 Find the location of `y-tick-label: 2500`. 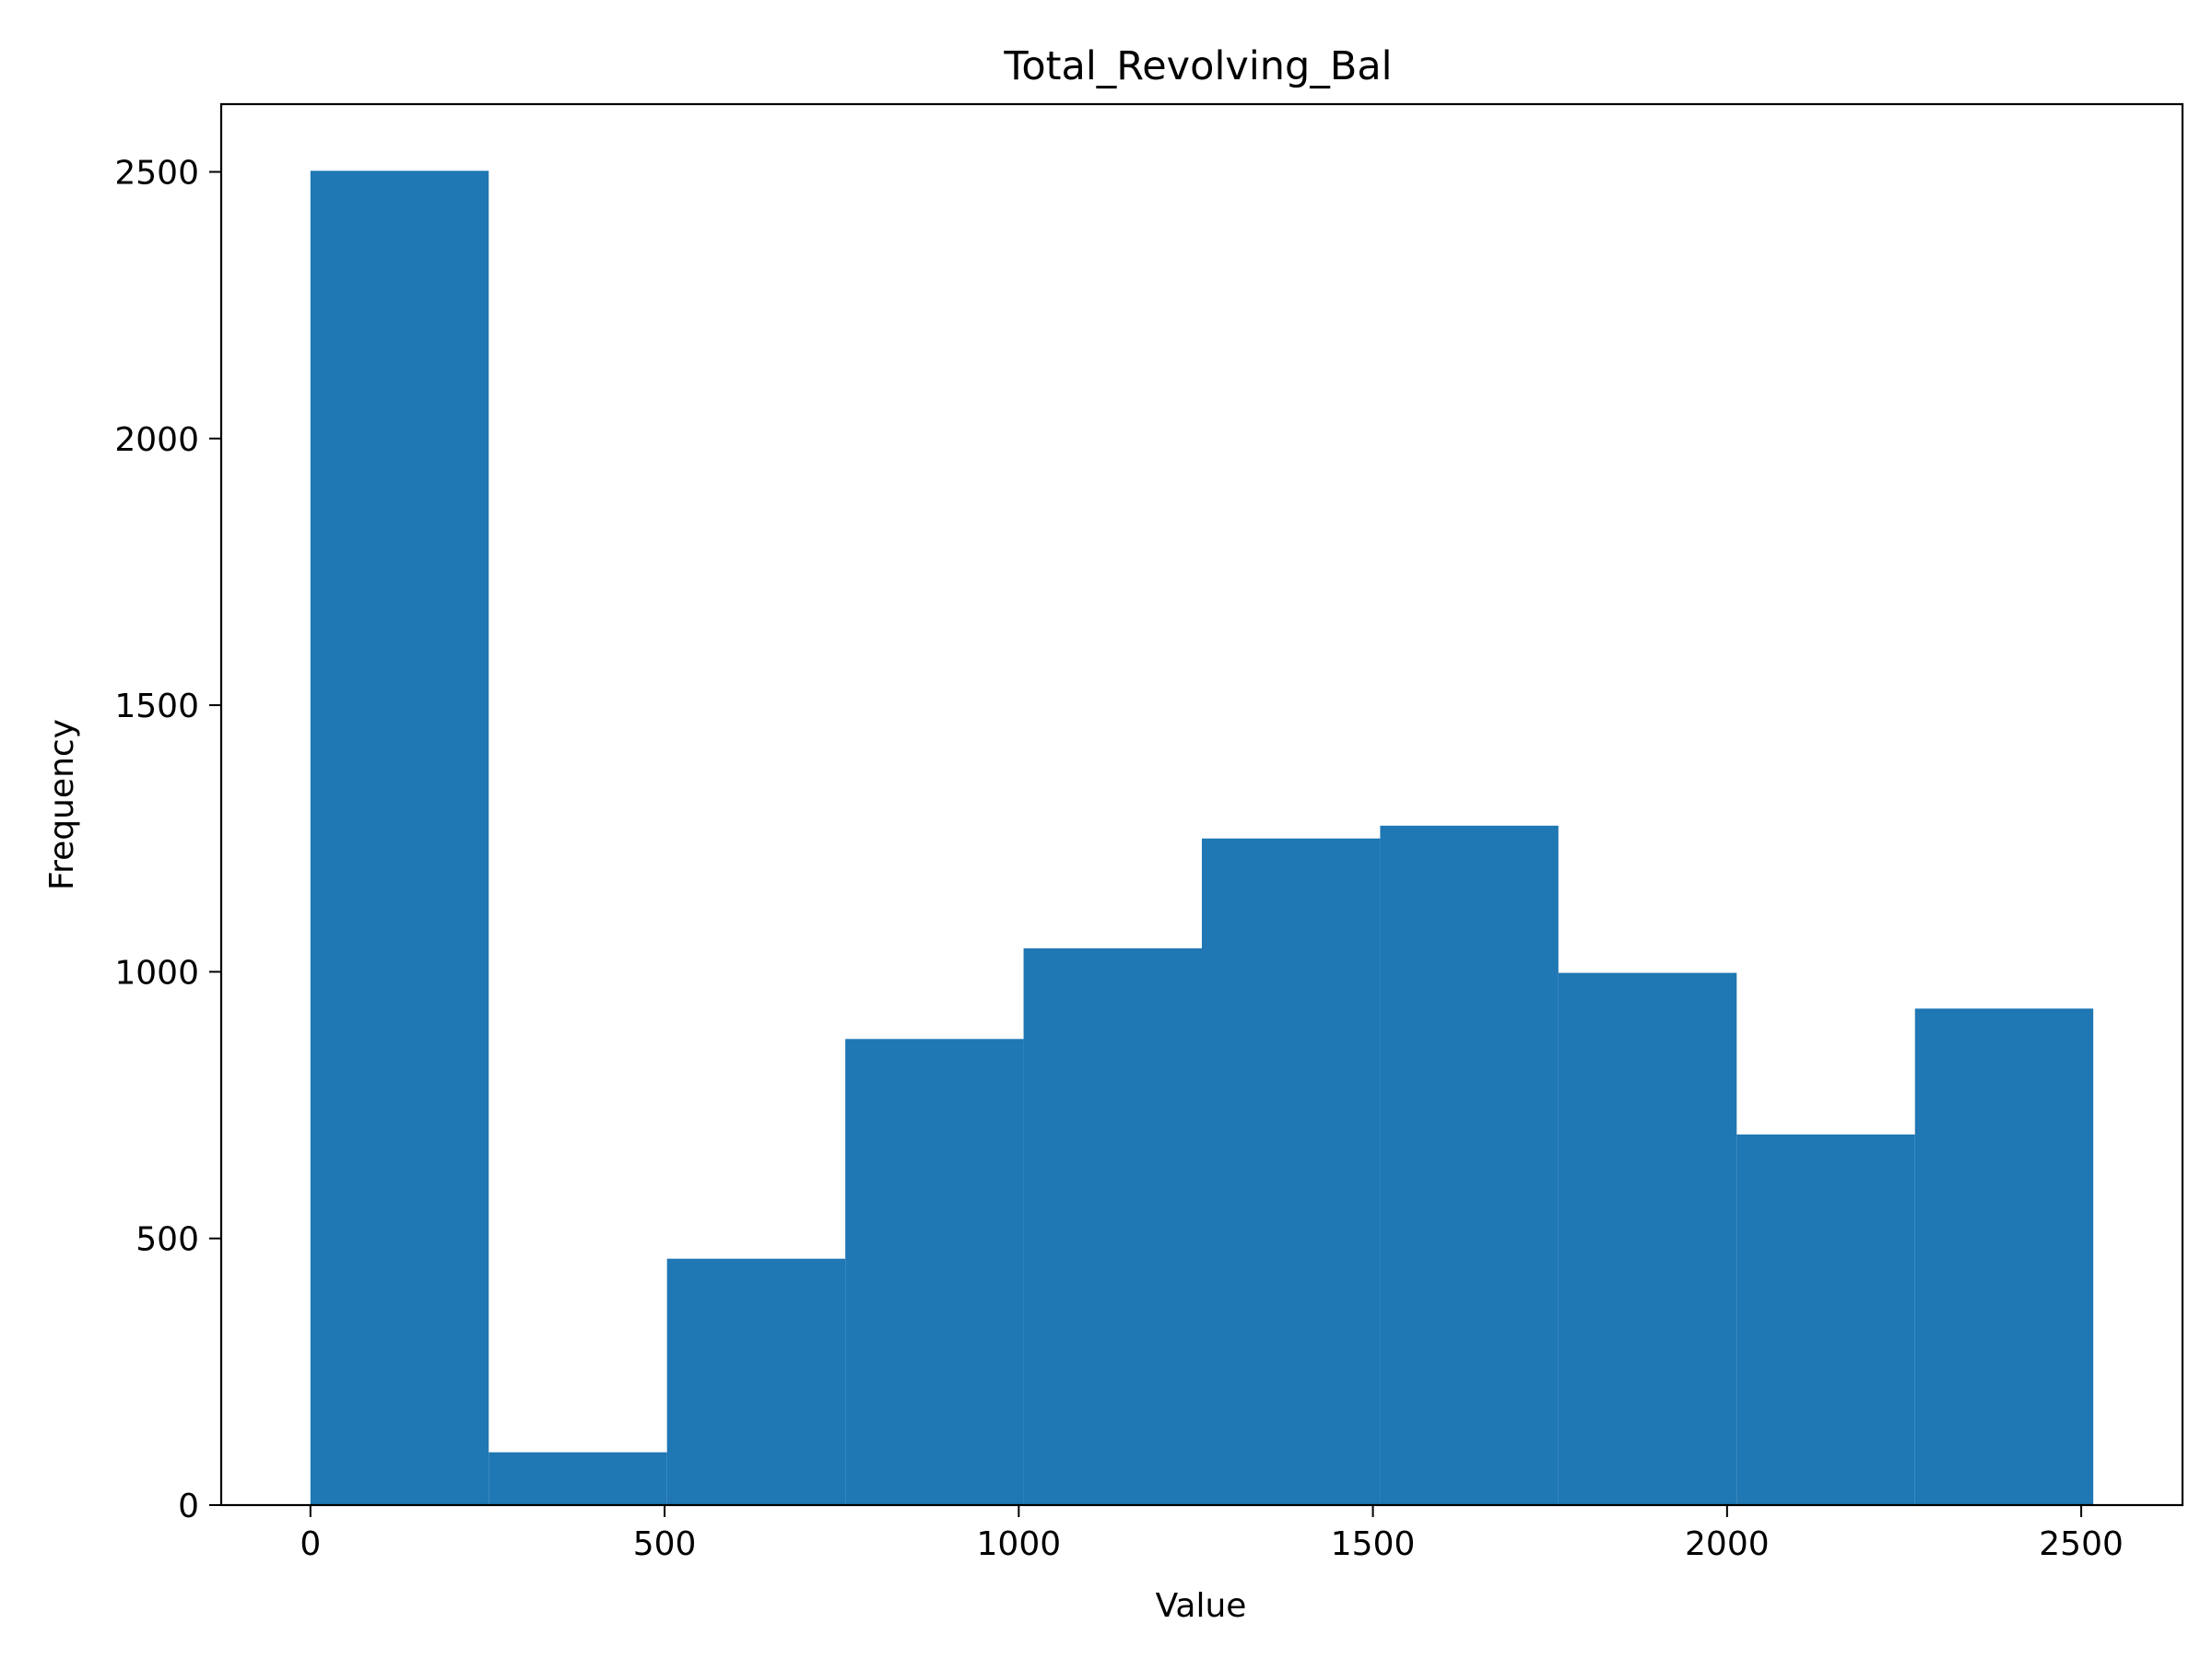

y-tick-label: 2500 is located at coordinates (156, 173).